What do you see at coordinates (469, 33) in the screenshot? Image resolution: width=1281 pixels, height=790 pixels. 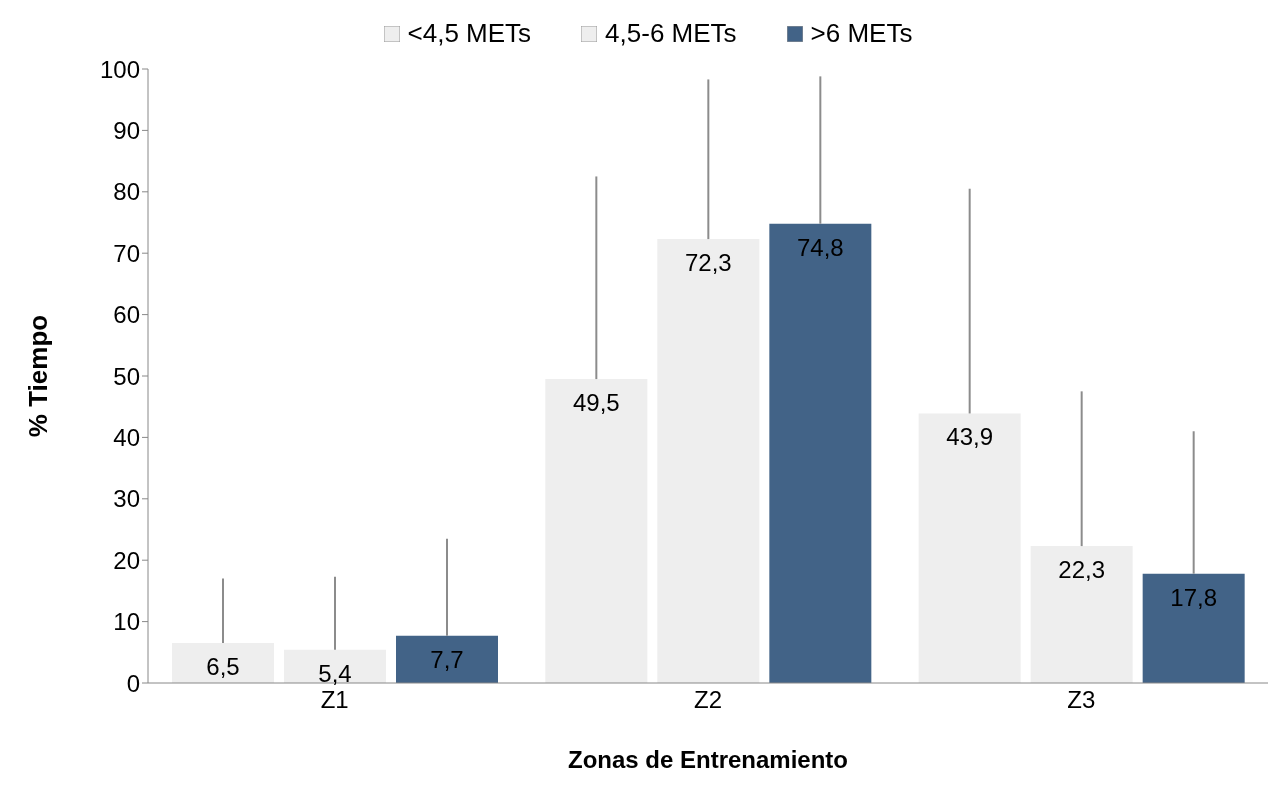 I see `legend-label: <4,5 METs` at bounding box center [469, 33].